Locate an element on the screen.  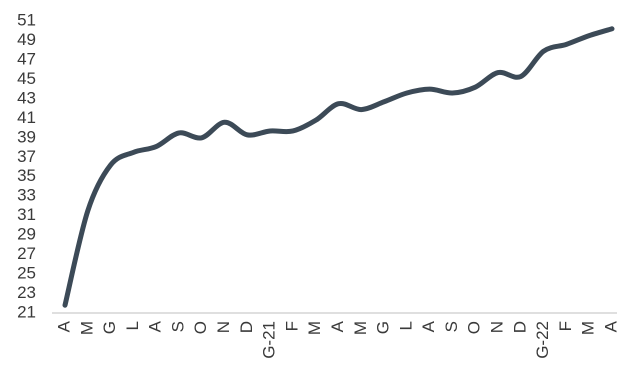
x-tick-label: G-21 is located at coordinates (269, 340).